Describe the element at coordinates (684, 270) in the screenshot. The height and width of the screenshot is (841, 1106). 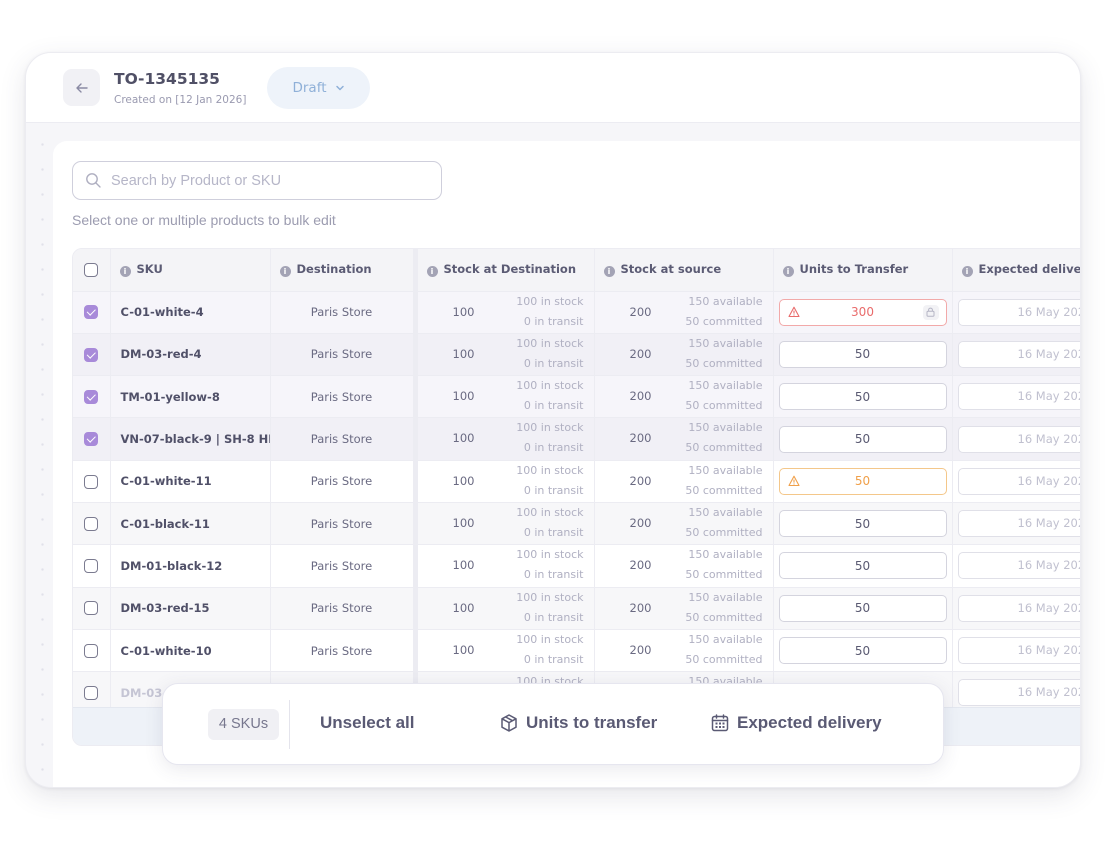
I see `column-header-stock-source: i Stock at source` at that location.